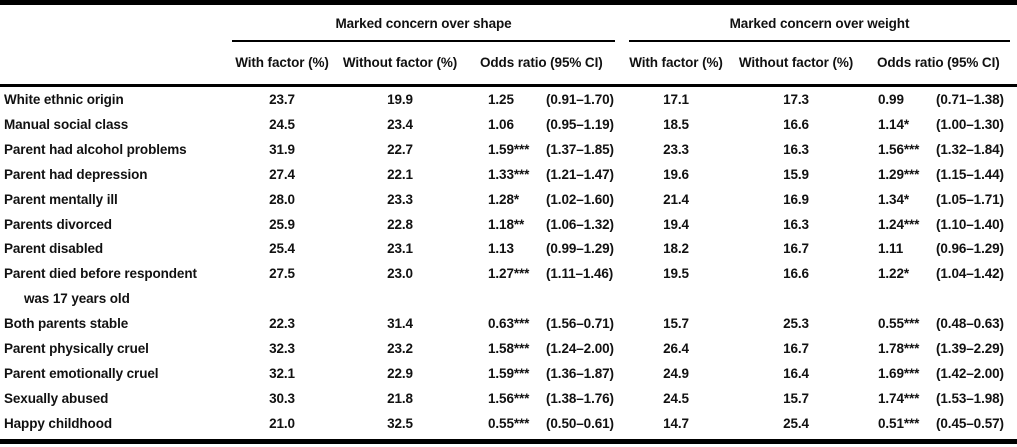 Image resolution: width=1017 pixels, height=447 pixels. I want to click on shape-without-factor-value: 23.0, so click(400, 274).